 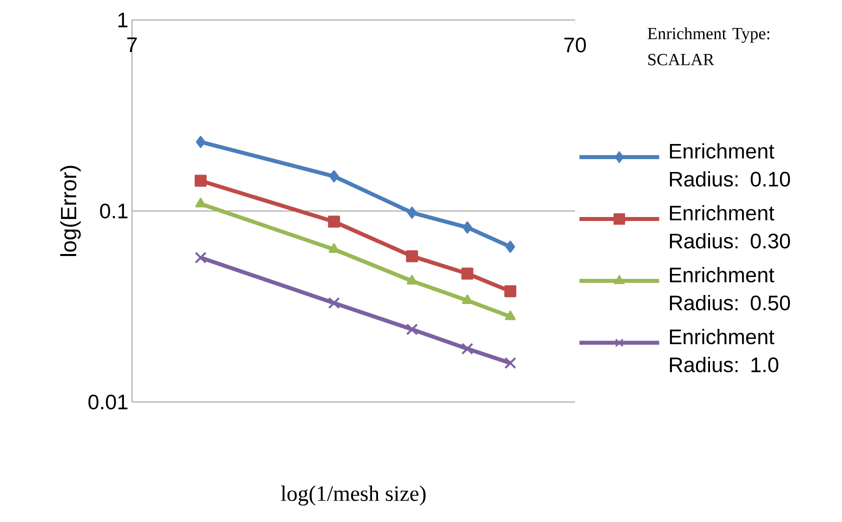 I want to click on legend-label: Enrichment Radius: 0.10, so click(x=730, y=165).